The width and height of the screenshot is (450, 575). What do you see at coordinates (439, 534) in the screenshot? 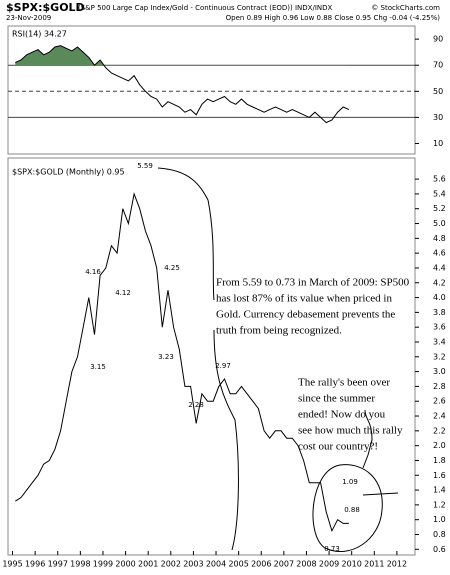
I see `y-tick-label: 0.8` at bounding box center [439, 534].